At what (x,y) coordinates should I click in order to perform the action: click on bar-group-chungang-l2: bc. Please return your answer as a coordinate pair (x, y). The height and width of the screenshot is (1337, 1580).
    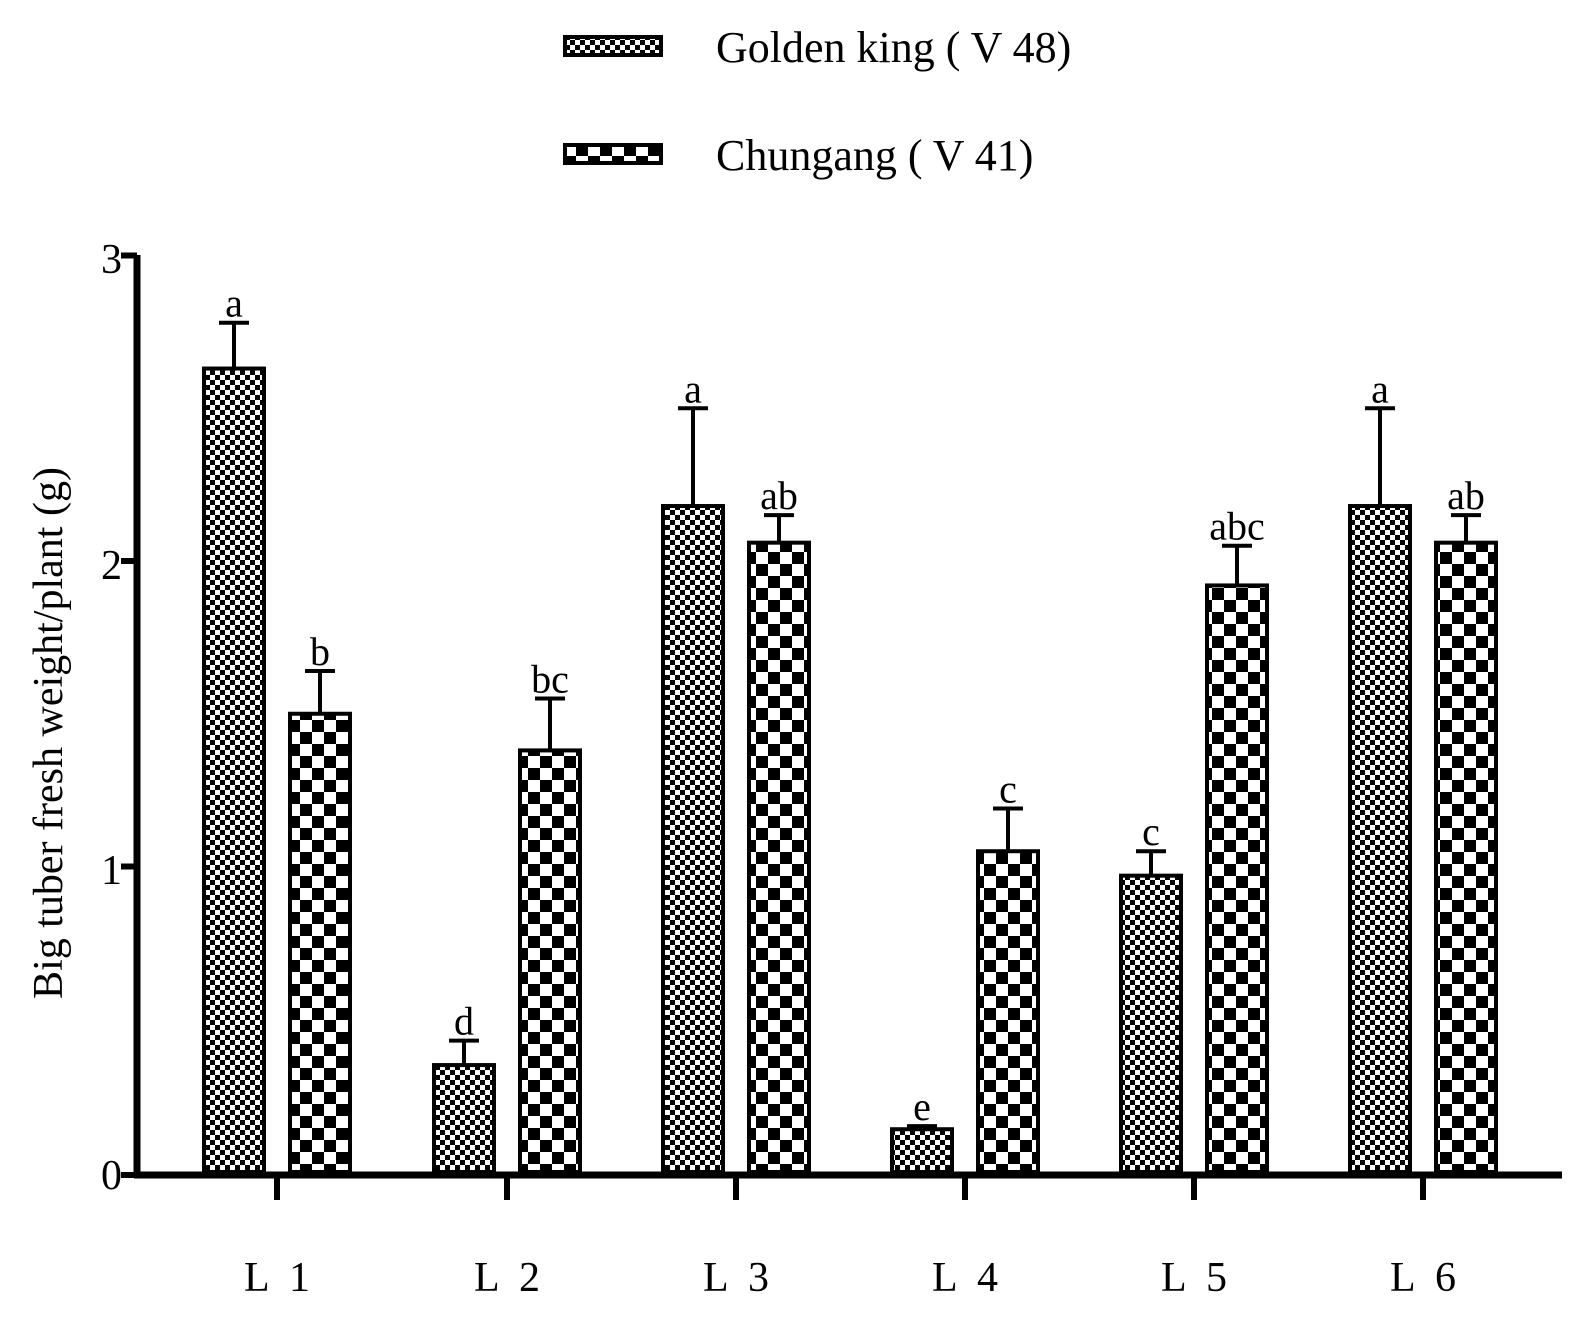
    Looking at the image, I should click on (550, 915).